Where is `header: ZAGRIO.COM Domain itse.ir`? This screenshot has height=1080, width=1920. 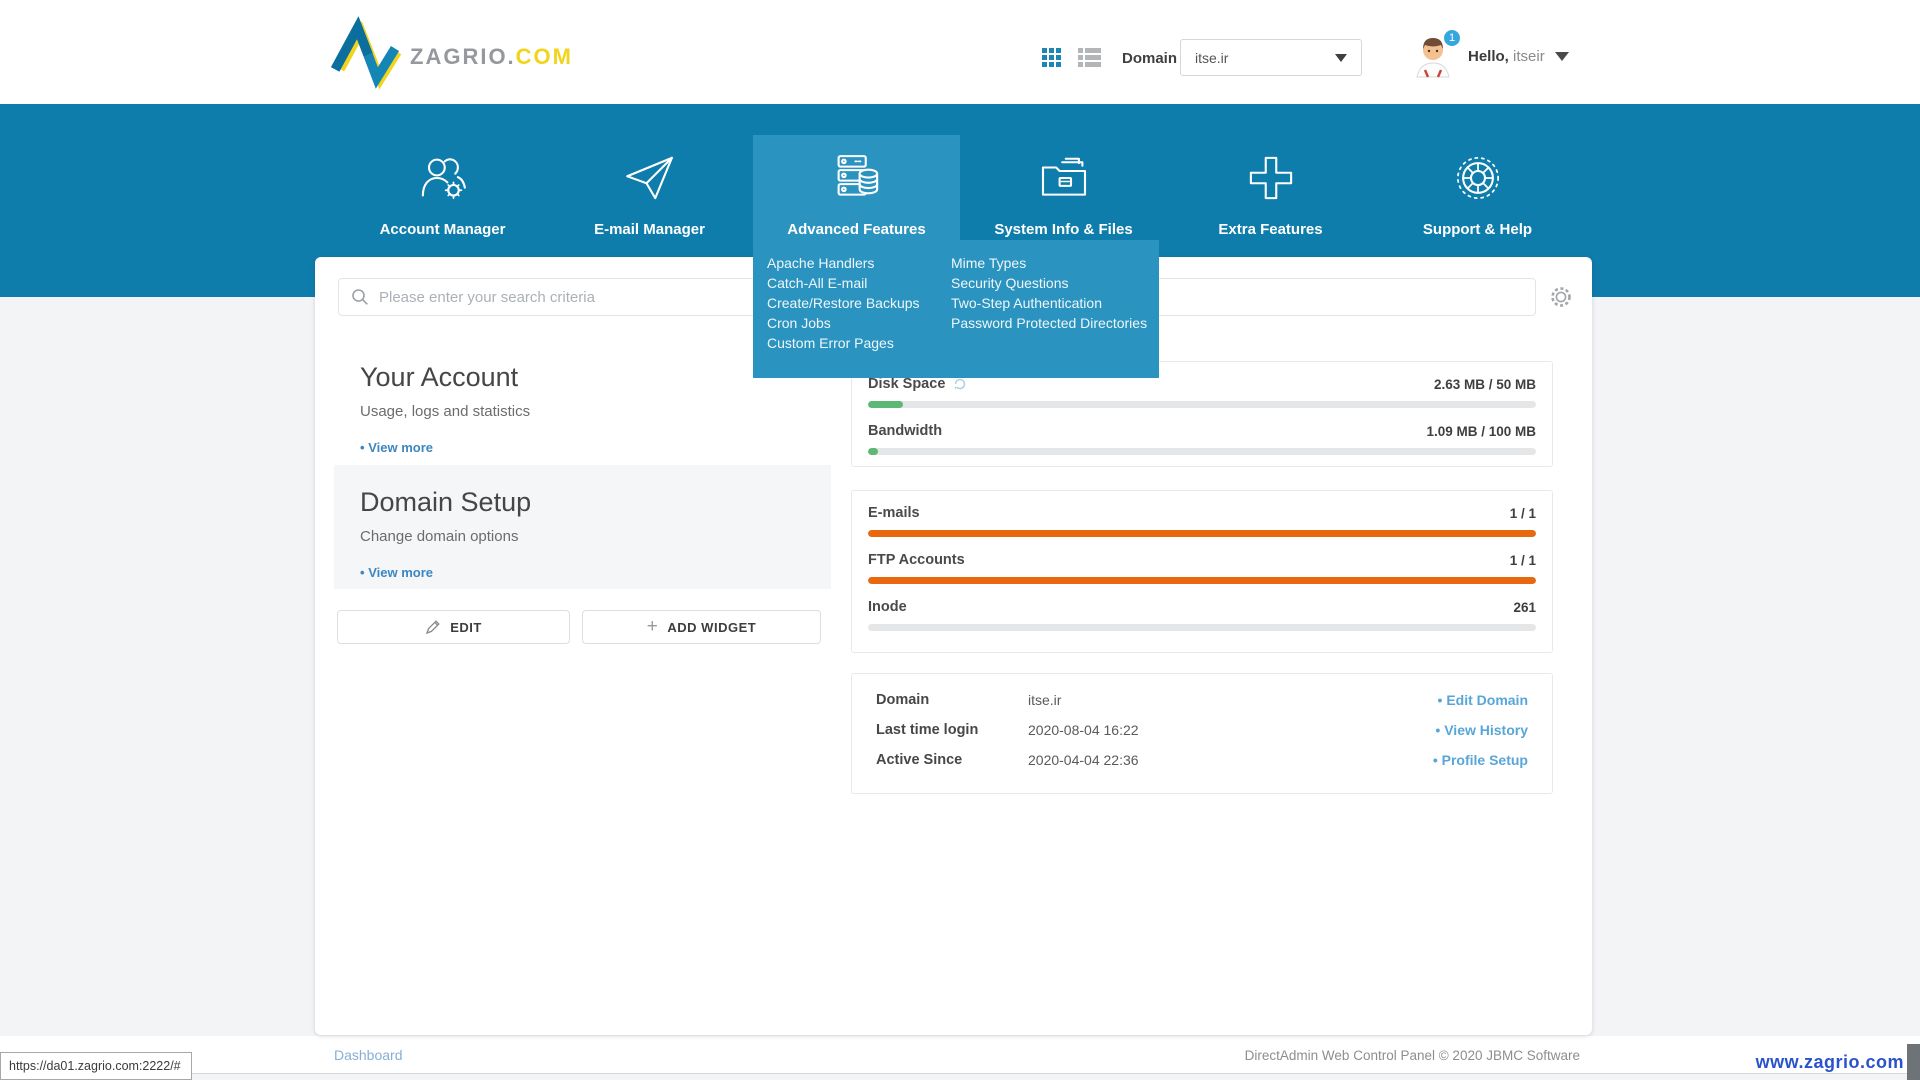
header: ZAGRIO.COM Domain itse.ir is located at coordinates (960, 52).